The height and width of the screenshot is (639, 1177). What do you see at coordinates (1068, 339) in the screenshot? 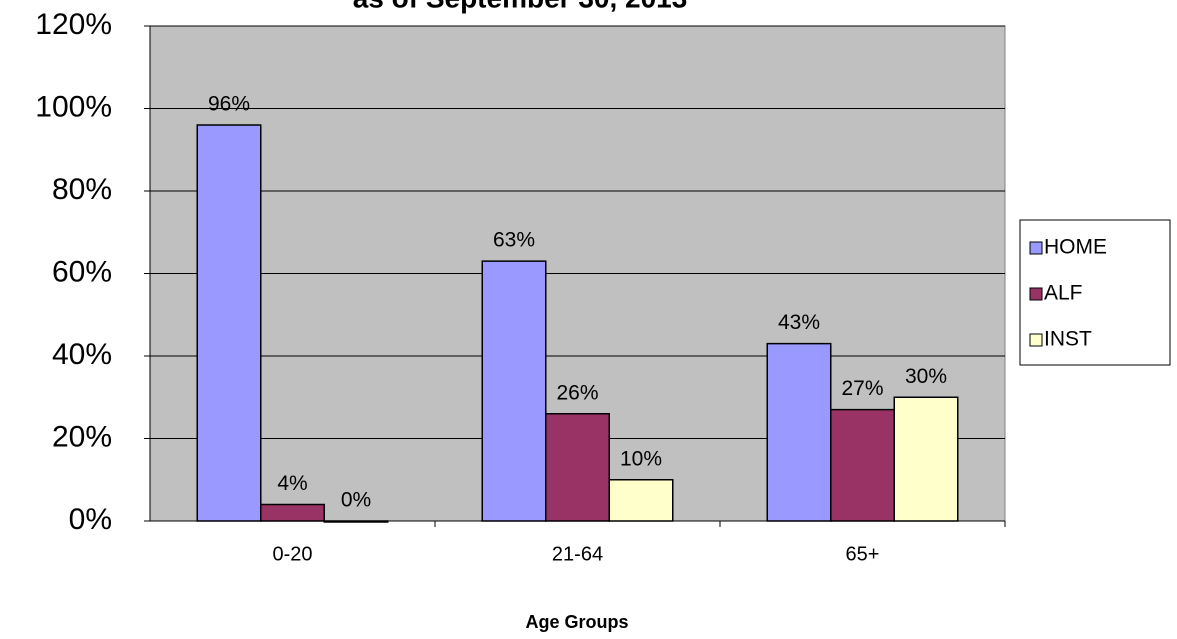
I see `legend-label: INST` at bounding box center [1068, 339].